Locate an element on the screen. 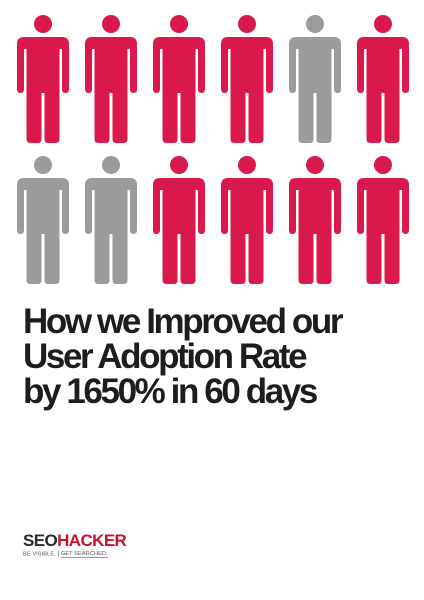 Image resolution: width=424 pixels, height=600 pixels. seohacker-logo: SEOHACKER BE VISIBLE. GET SEARCHED. is located at coordinates (83, 547).